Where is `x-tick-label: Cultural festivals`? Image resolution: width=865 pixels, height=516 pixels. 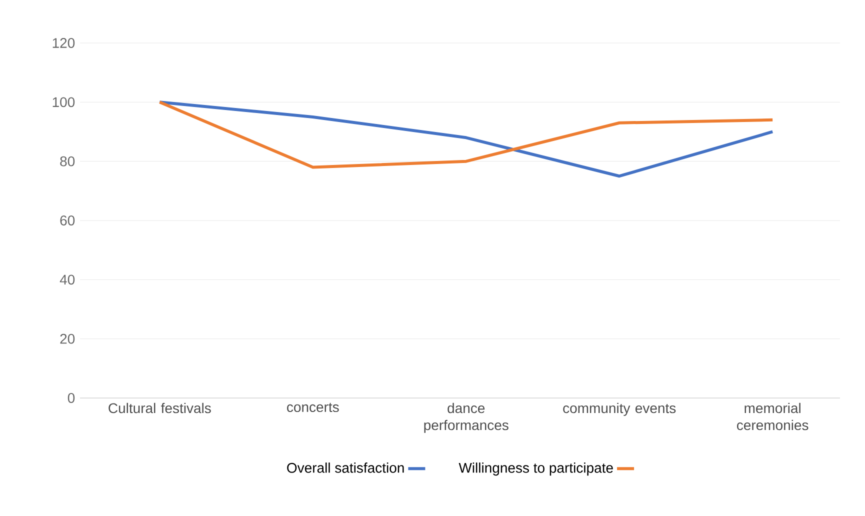
x-tick-label: Cultural festivals is located at coordinates (159, 408).